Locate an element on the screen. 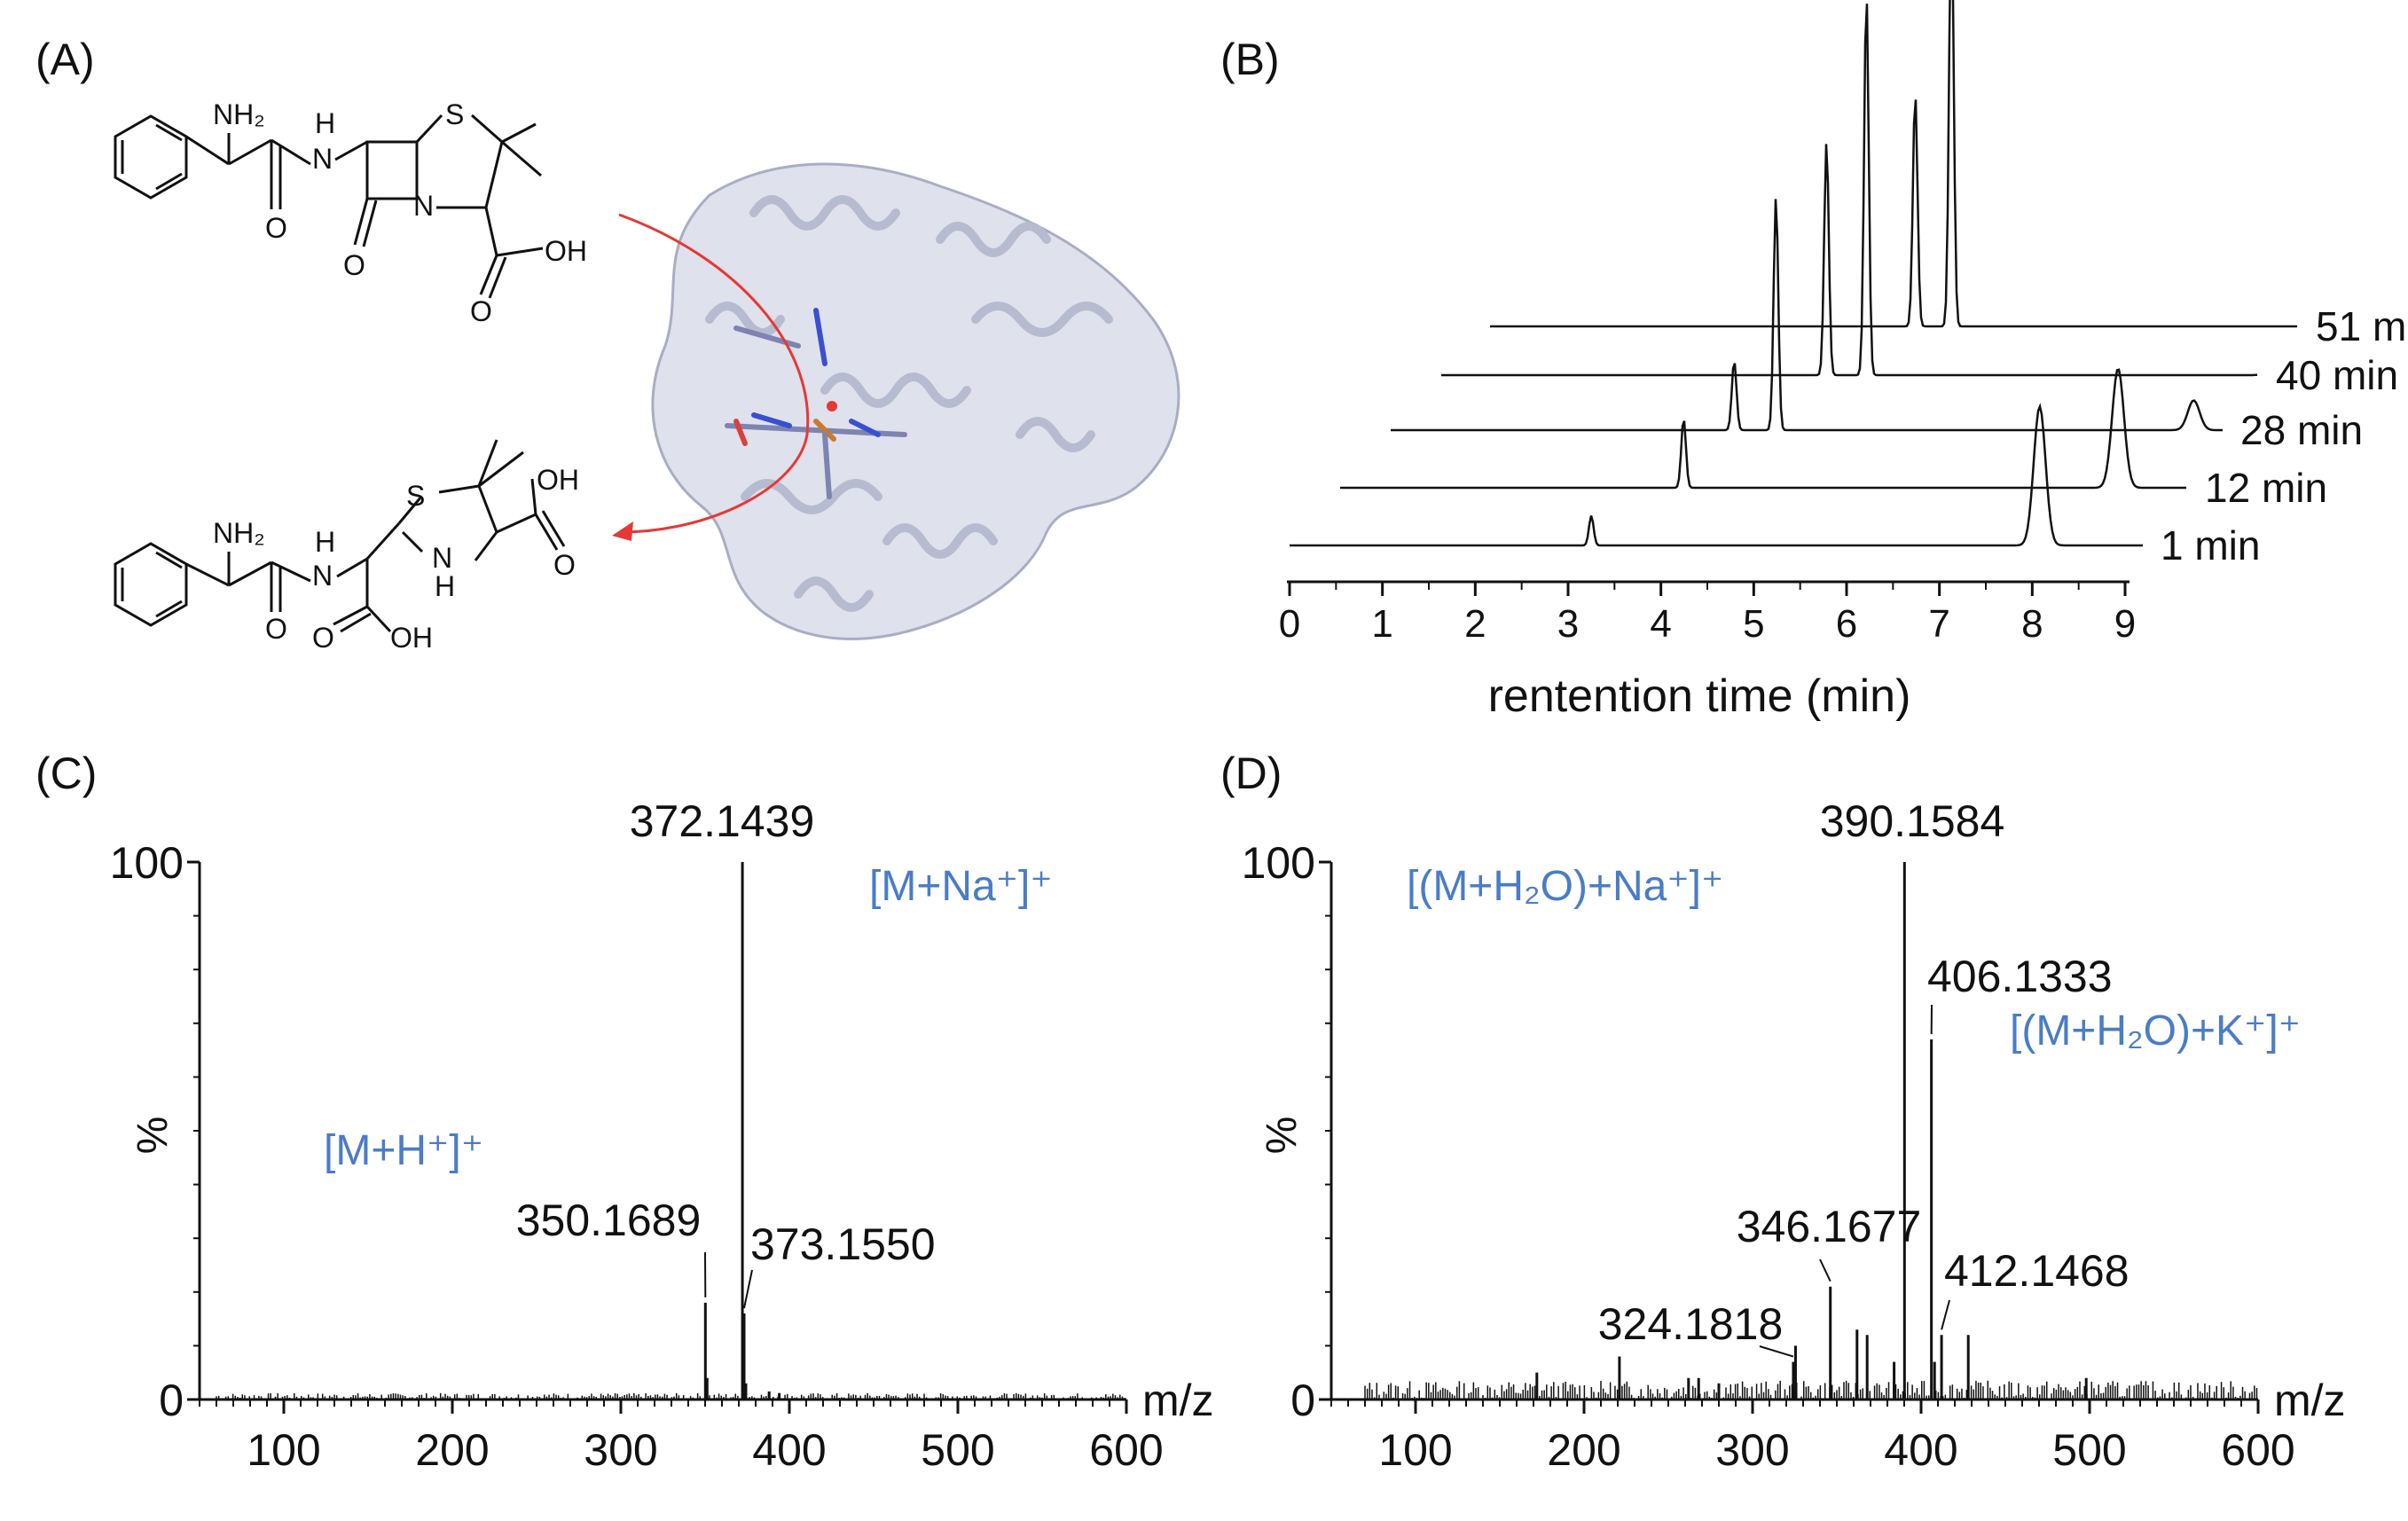 This screenshot has width=2408, height=1521. series-label: 51 min is located at coordinates (2362, 326).